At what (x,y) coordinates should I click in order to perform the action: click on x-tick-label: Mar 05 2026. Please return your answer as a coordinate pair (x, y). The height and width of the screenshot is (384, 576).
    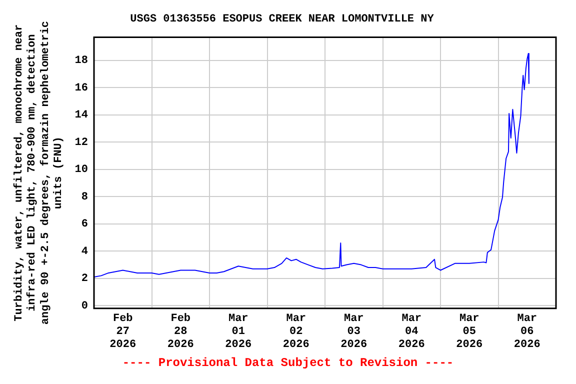
    Looking at the image, I should click on (469, 332).